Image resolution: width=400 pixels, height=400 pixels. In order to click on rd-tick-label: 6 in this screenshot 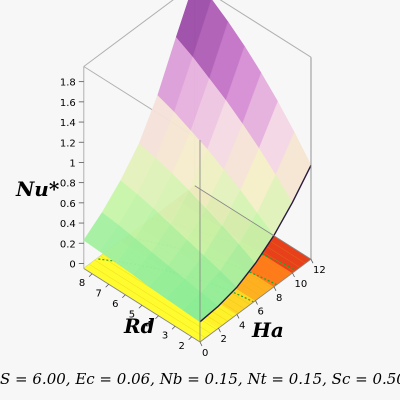, I will do `click(115, 304)`.